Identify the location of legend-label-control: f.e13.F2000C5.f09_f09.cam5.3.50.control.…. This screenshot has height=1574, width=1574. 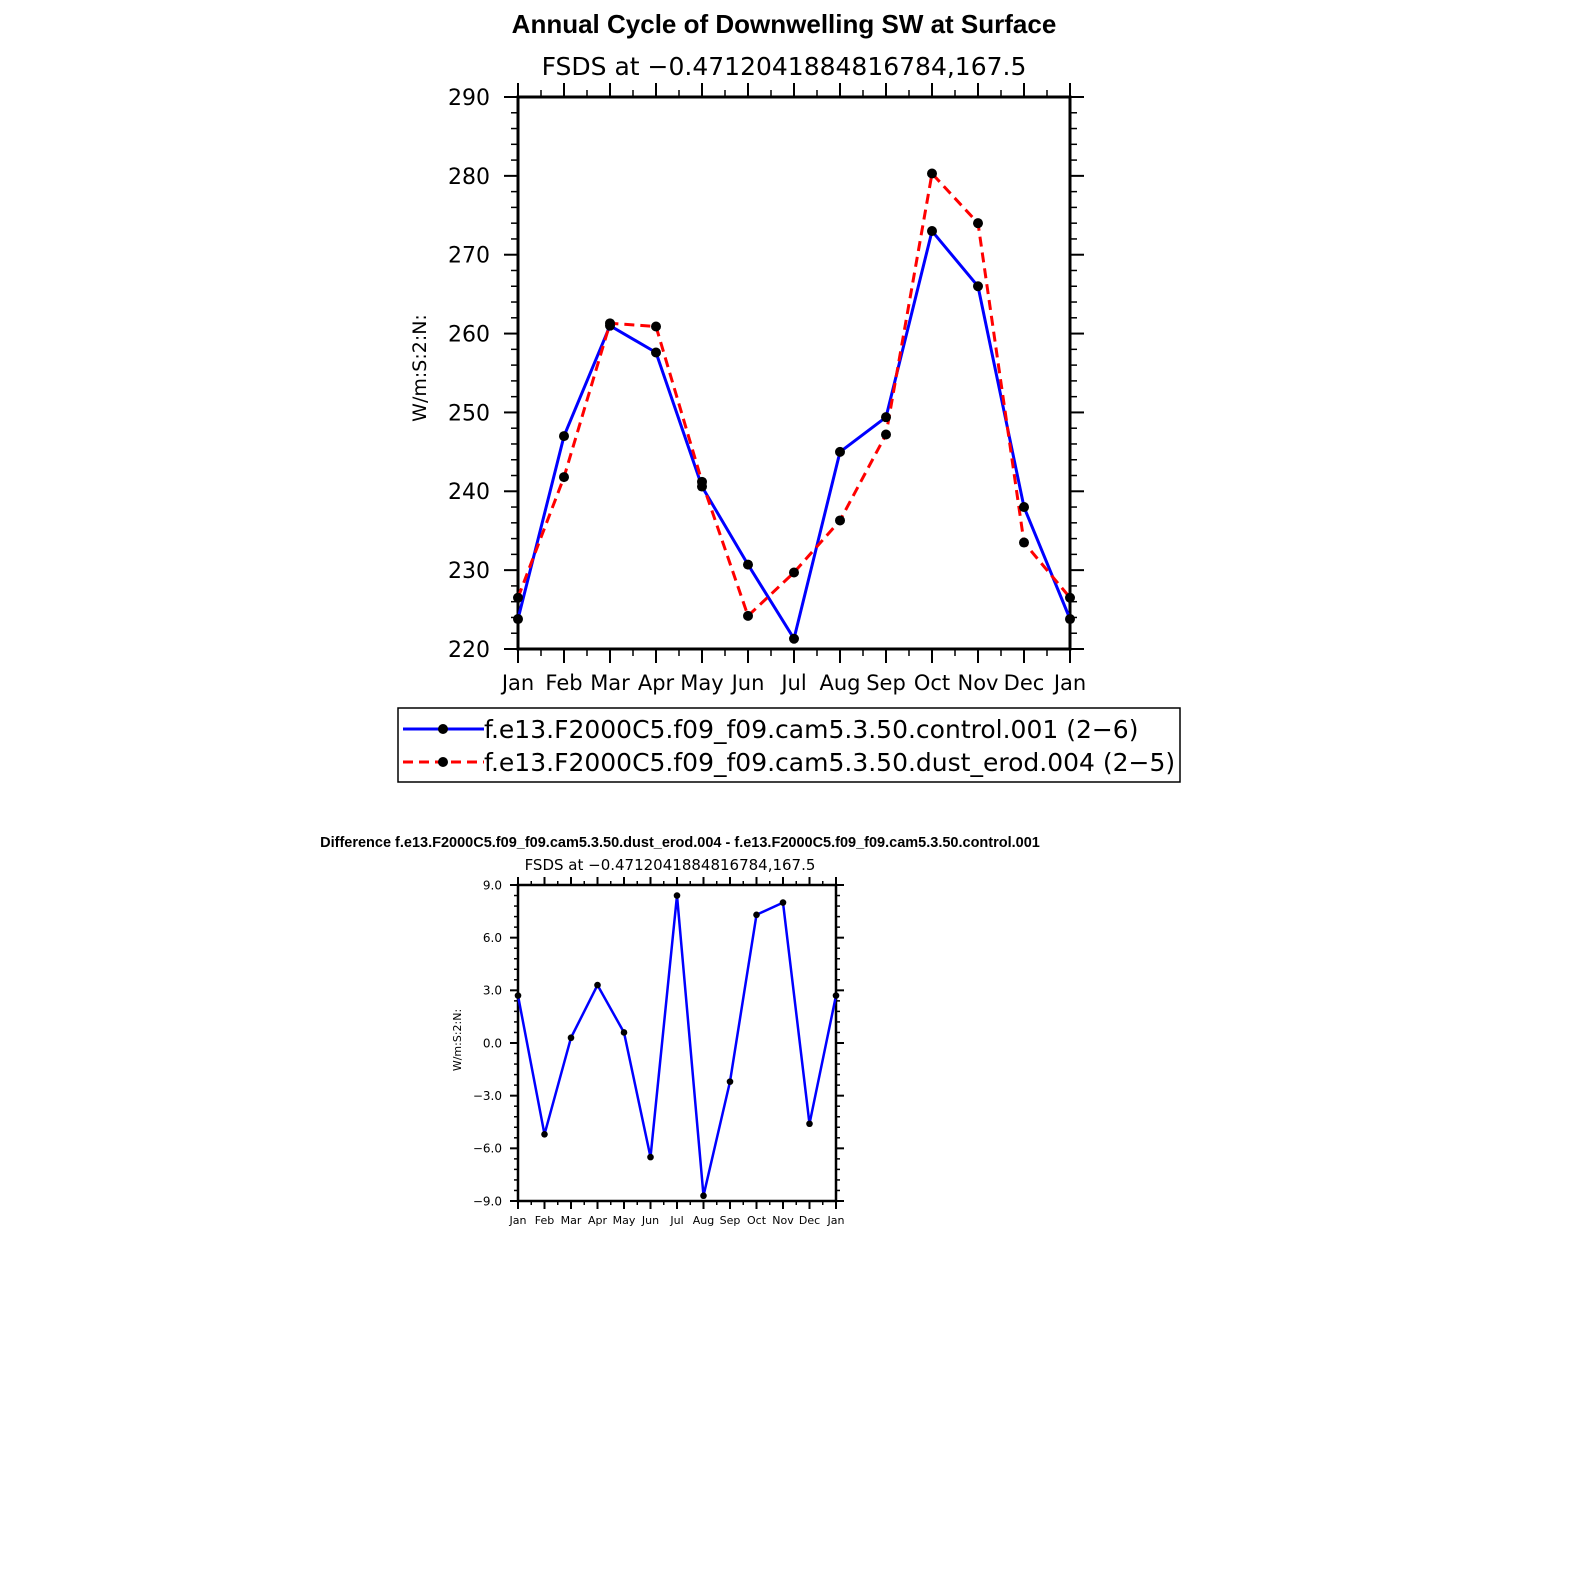
(811, 729).